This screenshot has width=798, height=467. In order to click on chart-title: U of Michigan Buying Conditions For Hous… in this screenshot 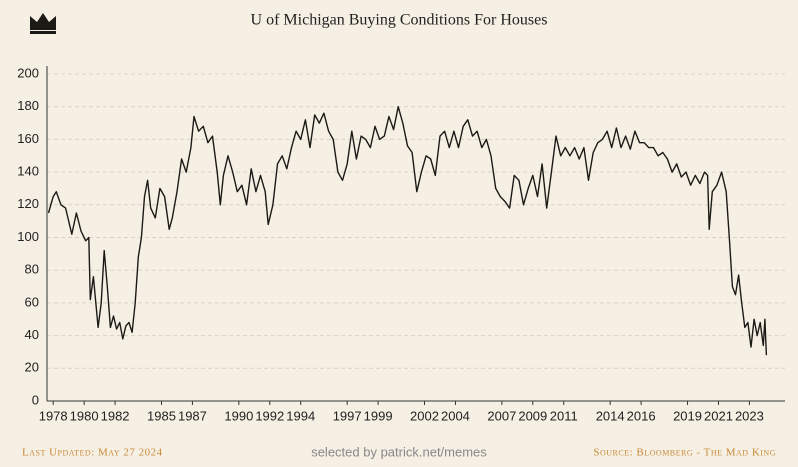, I will do `click(399, 20)`.